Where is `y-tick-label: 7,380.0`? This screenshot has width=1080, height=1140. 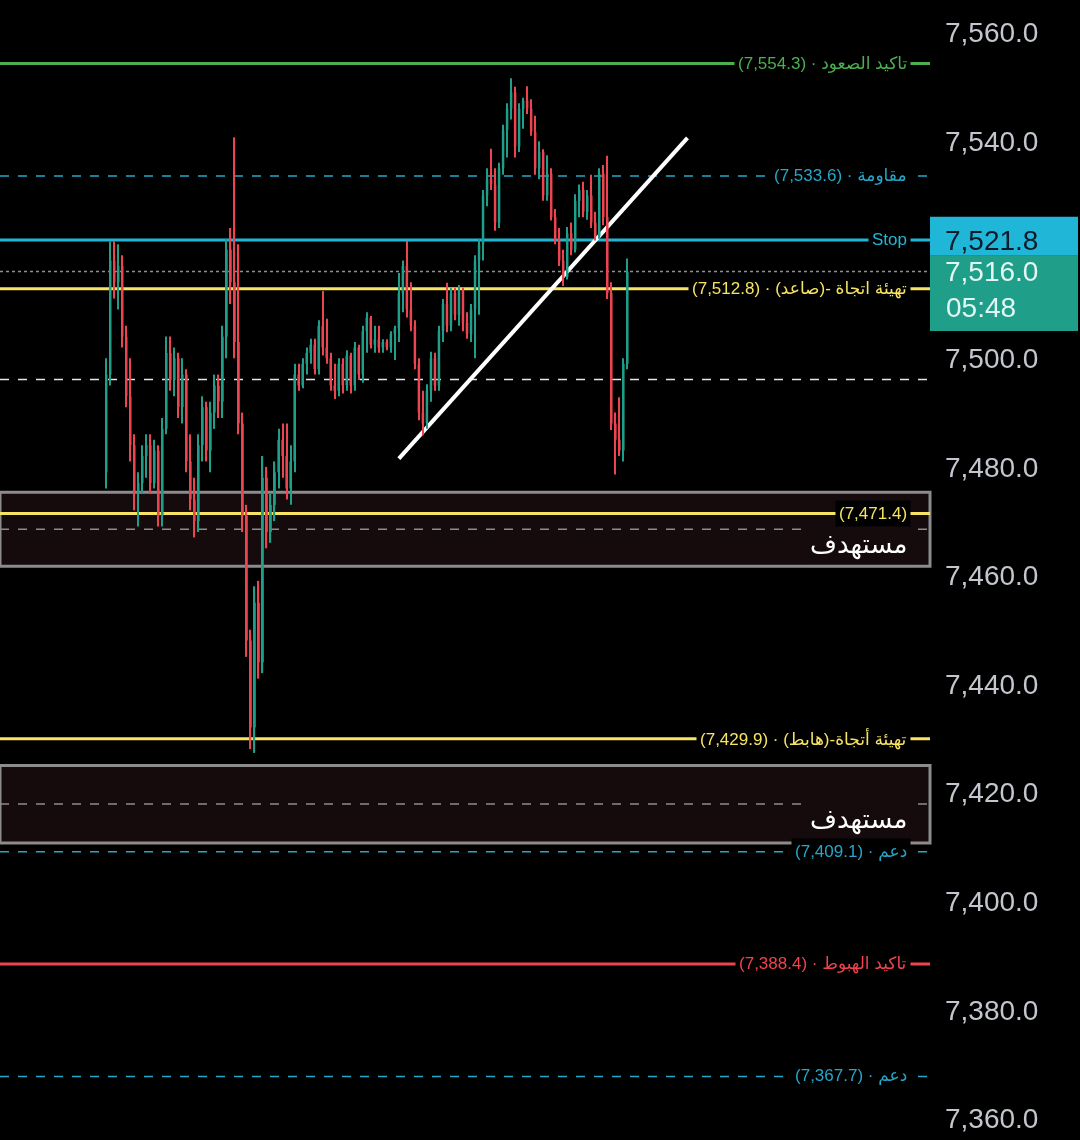 y-tick-label: 7,380.0 is located at coordinates (992, 1010).